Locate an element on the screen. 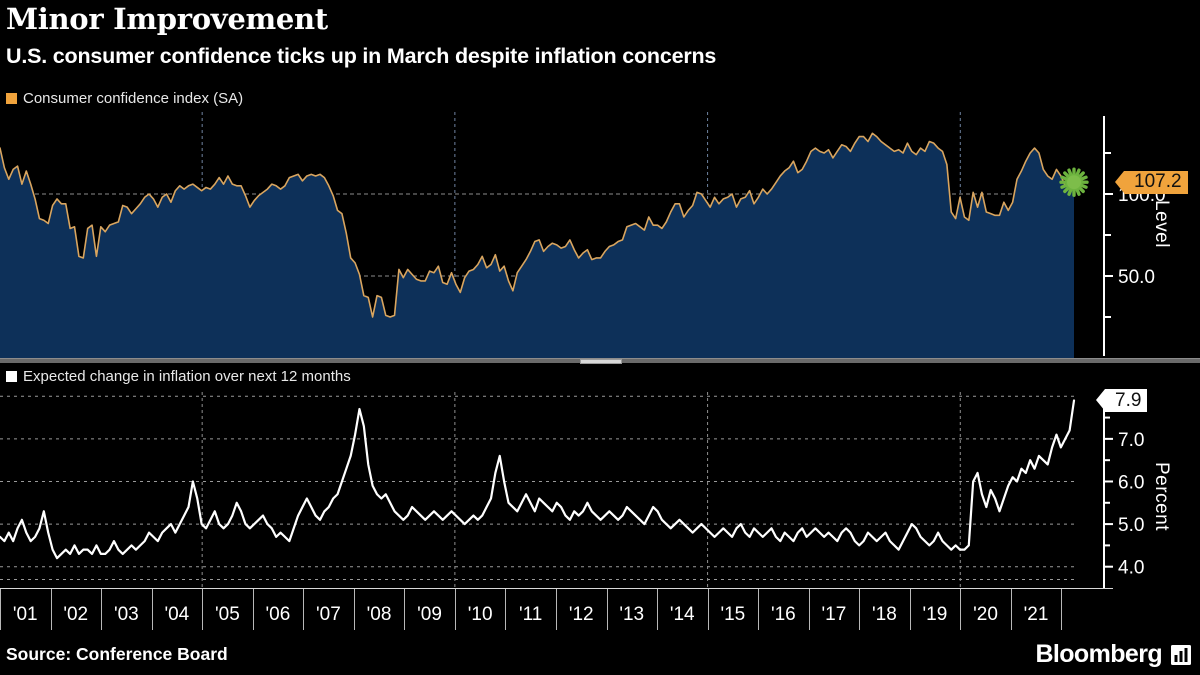 Image resolution: width=1200 pixels, height=675 pixels. x-axis-line is located at coordinates (556, 588).